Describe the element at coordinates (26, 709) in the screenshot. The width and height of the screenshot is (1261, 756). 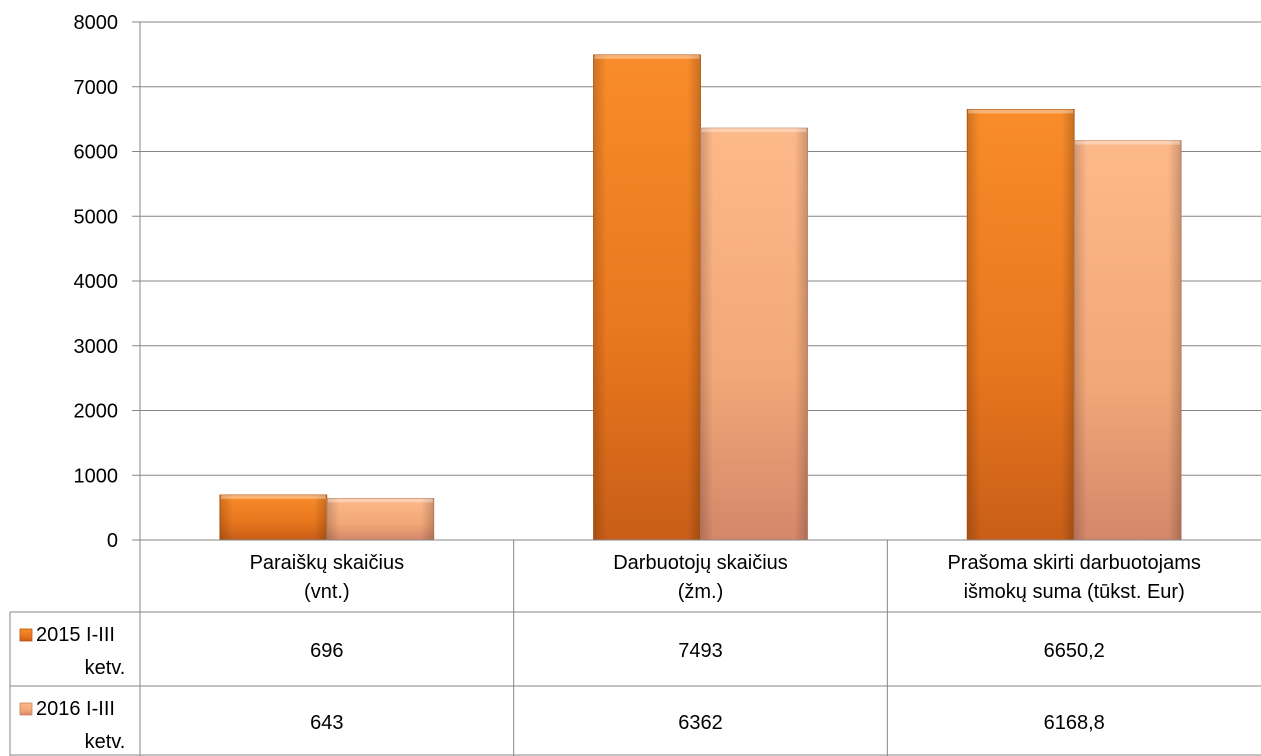
I see `legend-key-2016` at that location.